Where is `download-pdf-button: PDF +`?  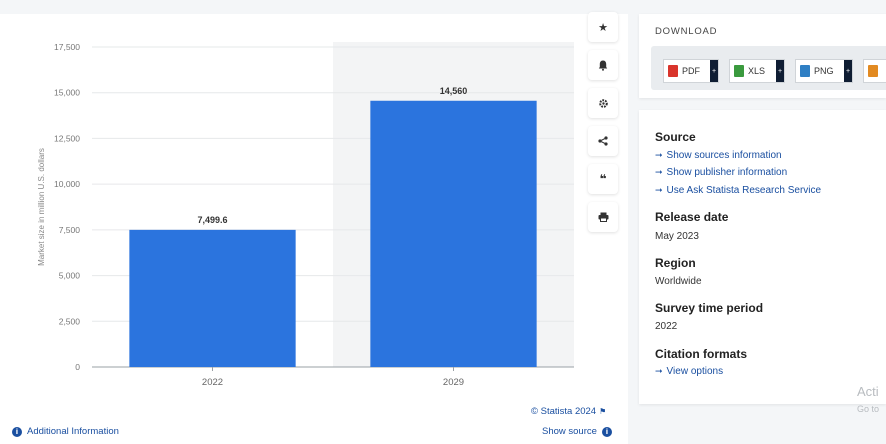
download-pdf-button: PDF + is located at coordinates (691, 71).